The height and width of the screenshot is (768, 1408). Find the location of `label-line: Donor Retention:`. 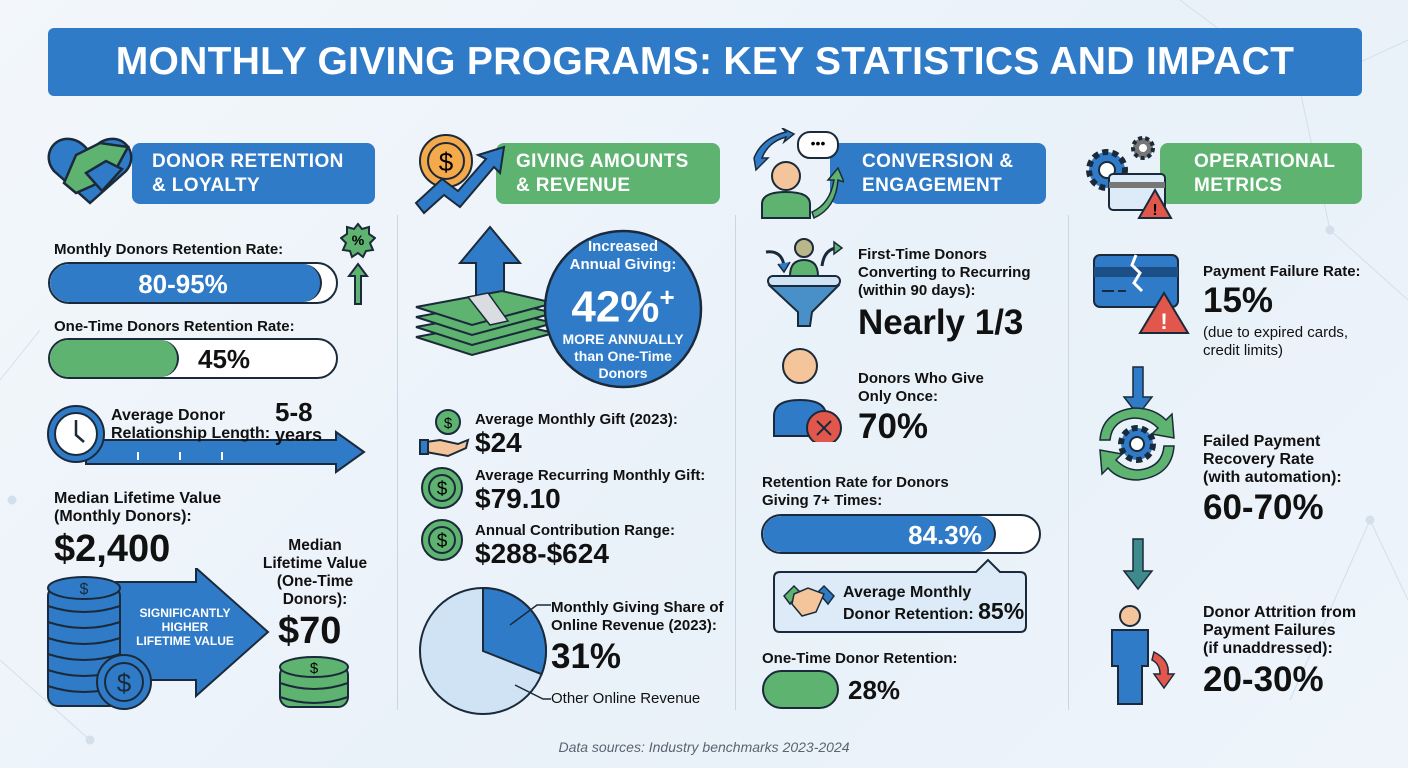

label-line: Donor Retention: is located at coordinates (908, 614).